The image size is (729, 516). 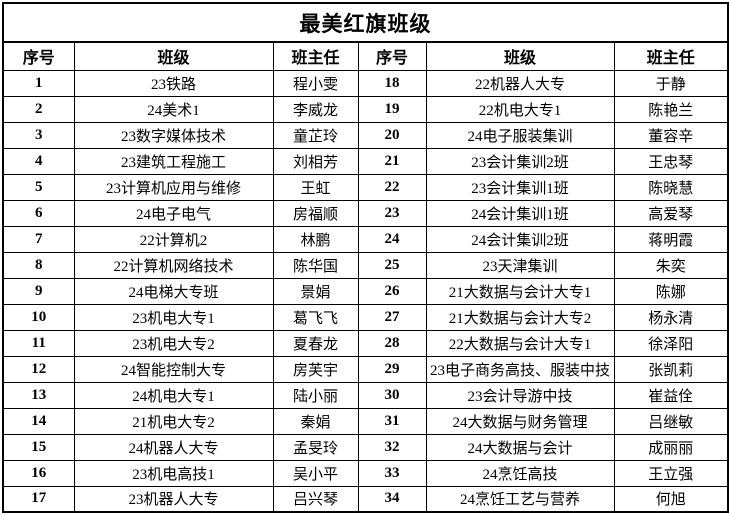 I want to click on cell-no-right: 19, so click(x=392, y=109).